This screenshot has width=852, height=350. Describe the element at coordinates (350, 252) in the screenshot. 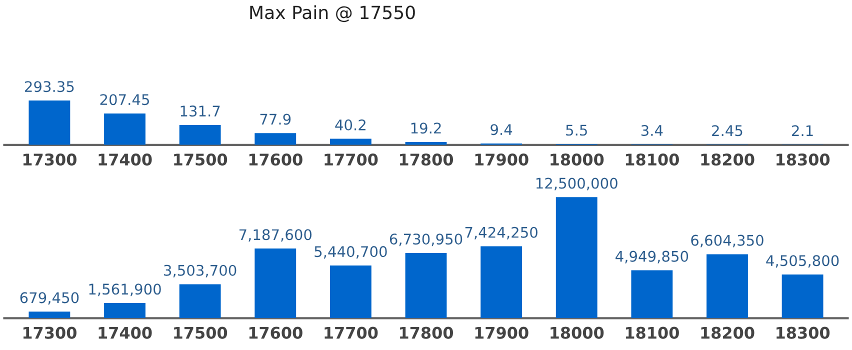

I see `data-label: 5,440,700` at that location.